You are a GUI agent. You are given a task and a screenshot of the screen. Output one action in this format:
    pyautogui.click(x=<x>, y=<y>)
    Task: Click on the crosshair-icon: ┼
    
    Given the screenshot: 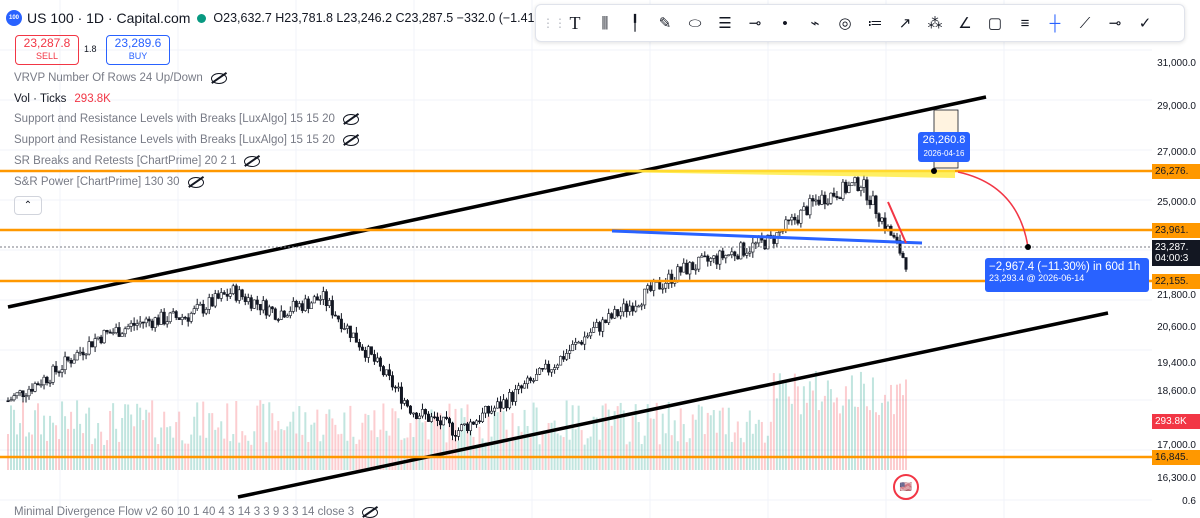 What is the action you would take?
    pyautogui.click(x=1055, y=23)
    